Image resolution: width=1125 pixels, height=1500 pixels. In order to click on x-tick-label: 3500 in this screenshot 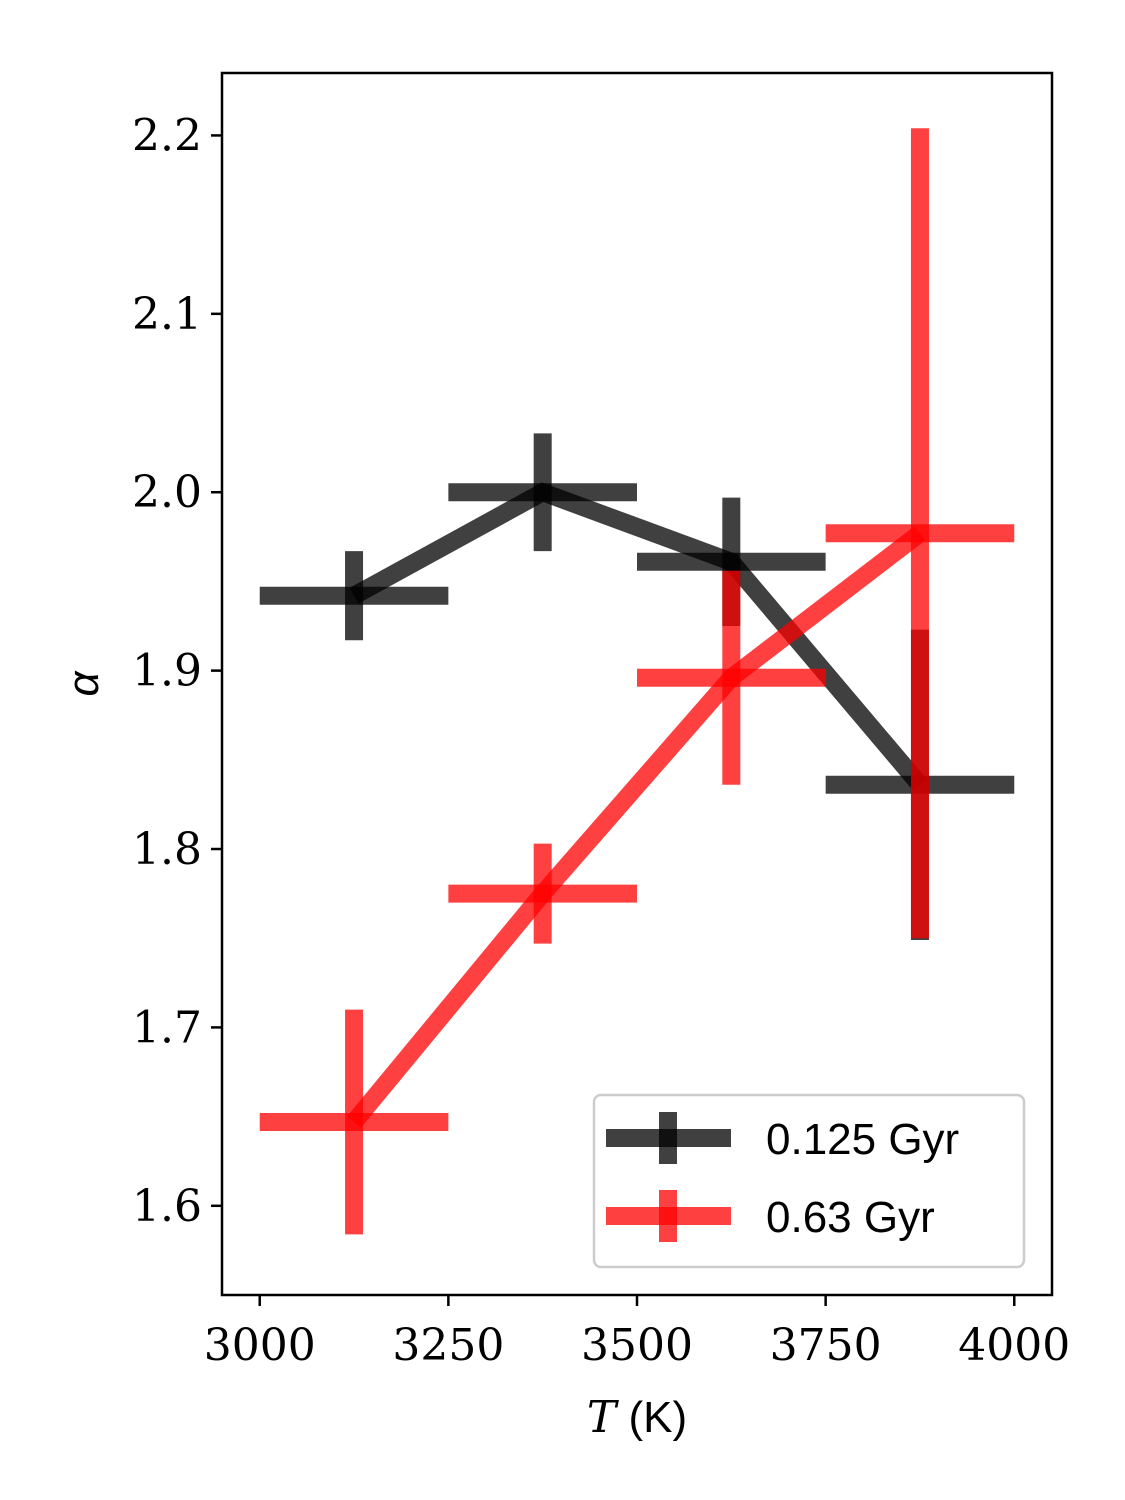, I will do `click(637, 1345)`.